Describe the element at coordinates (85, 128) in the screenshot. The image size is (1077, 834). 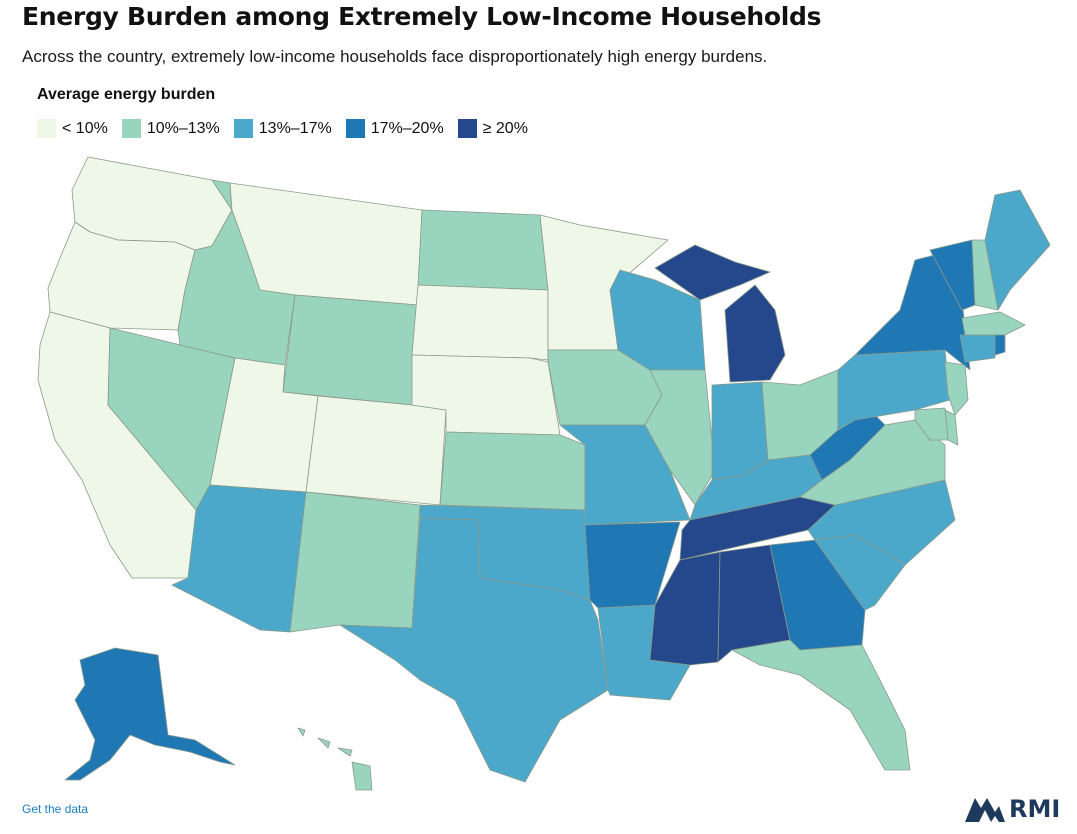
I see `legend-label: < 10%` at that location.